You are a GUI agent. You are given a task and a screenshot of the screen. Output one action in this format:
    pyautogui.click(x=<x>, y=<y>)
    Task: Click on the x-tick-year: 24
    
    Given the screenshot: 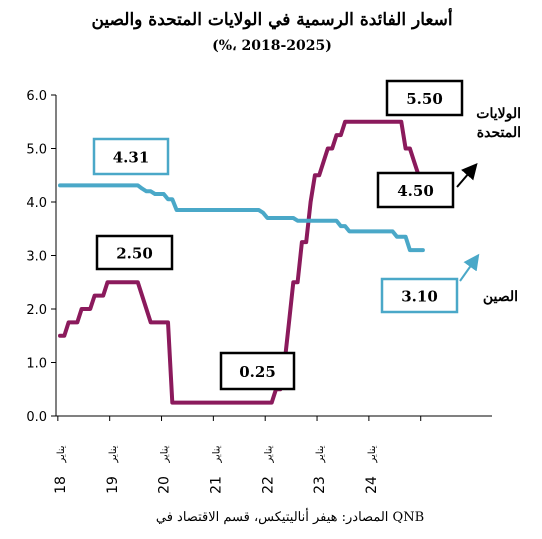 What is the action you would take?
    pyautogui.click(x=372, y=485)
    